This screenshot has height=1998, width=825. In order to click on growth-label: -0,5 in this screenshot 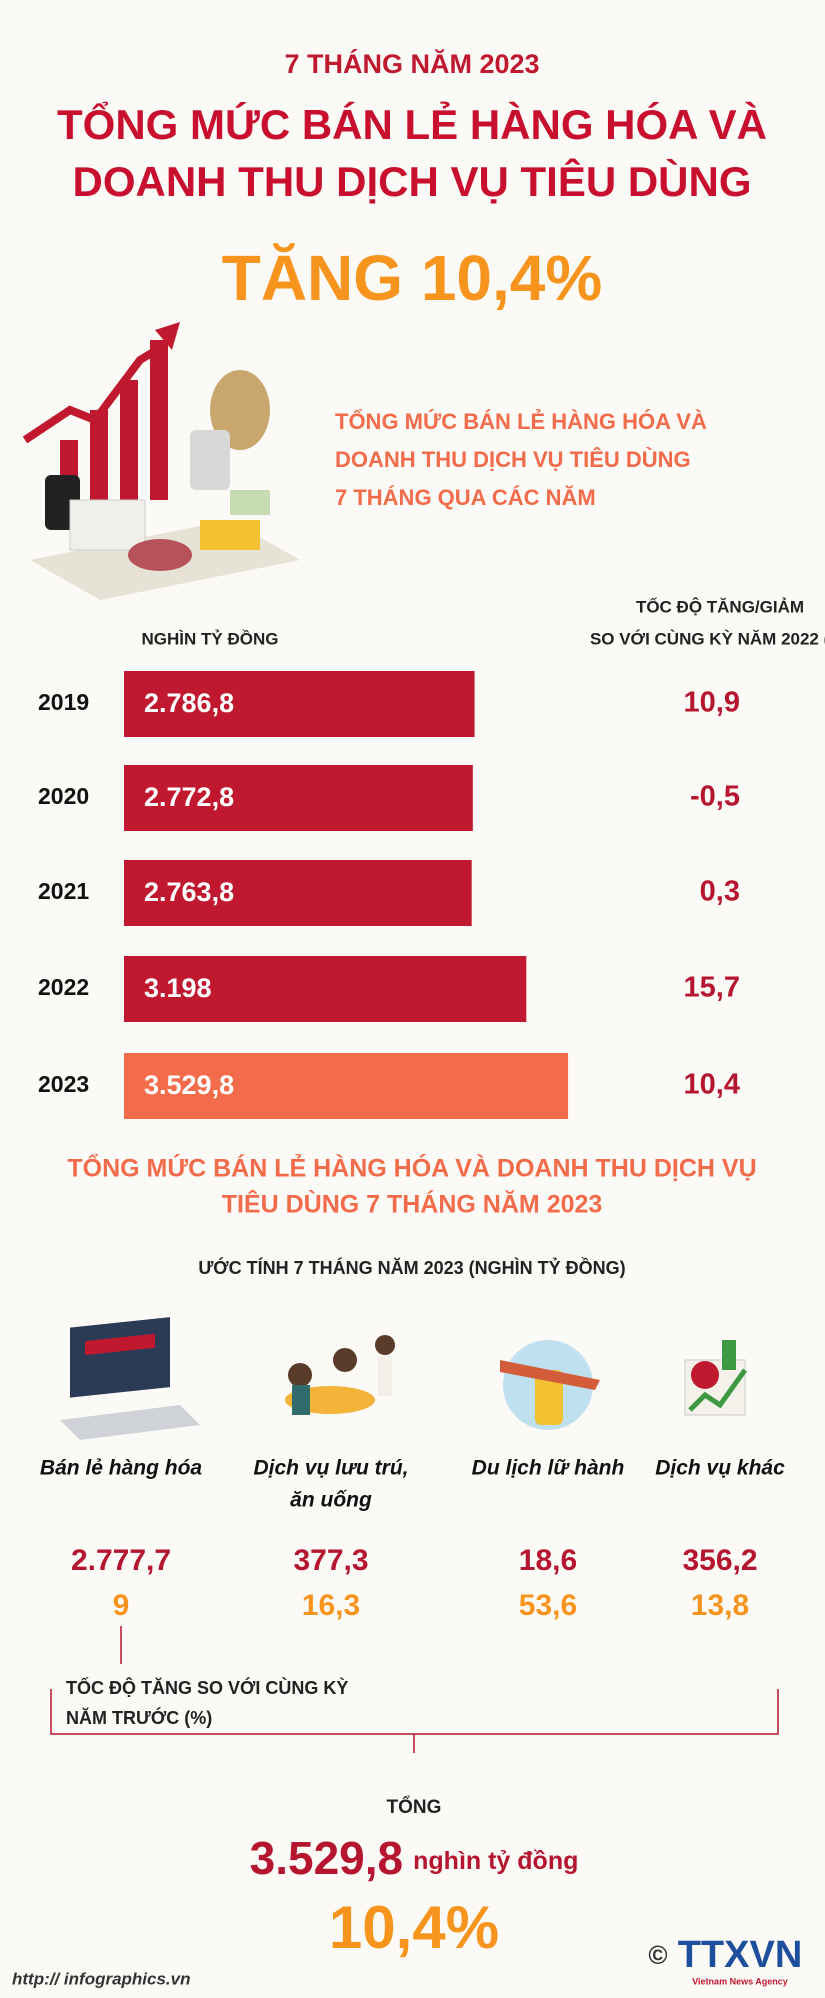, I will do `click(715, 797)`.